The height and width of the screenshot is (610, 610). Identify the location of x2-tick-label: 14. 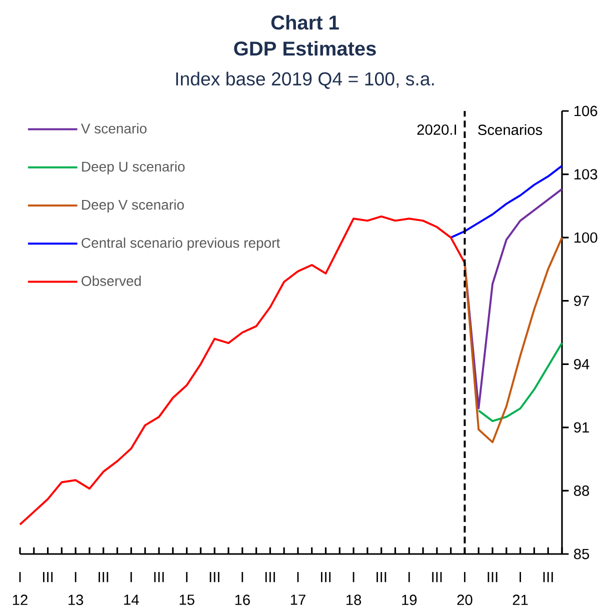
(131, 600).